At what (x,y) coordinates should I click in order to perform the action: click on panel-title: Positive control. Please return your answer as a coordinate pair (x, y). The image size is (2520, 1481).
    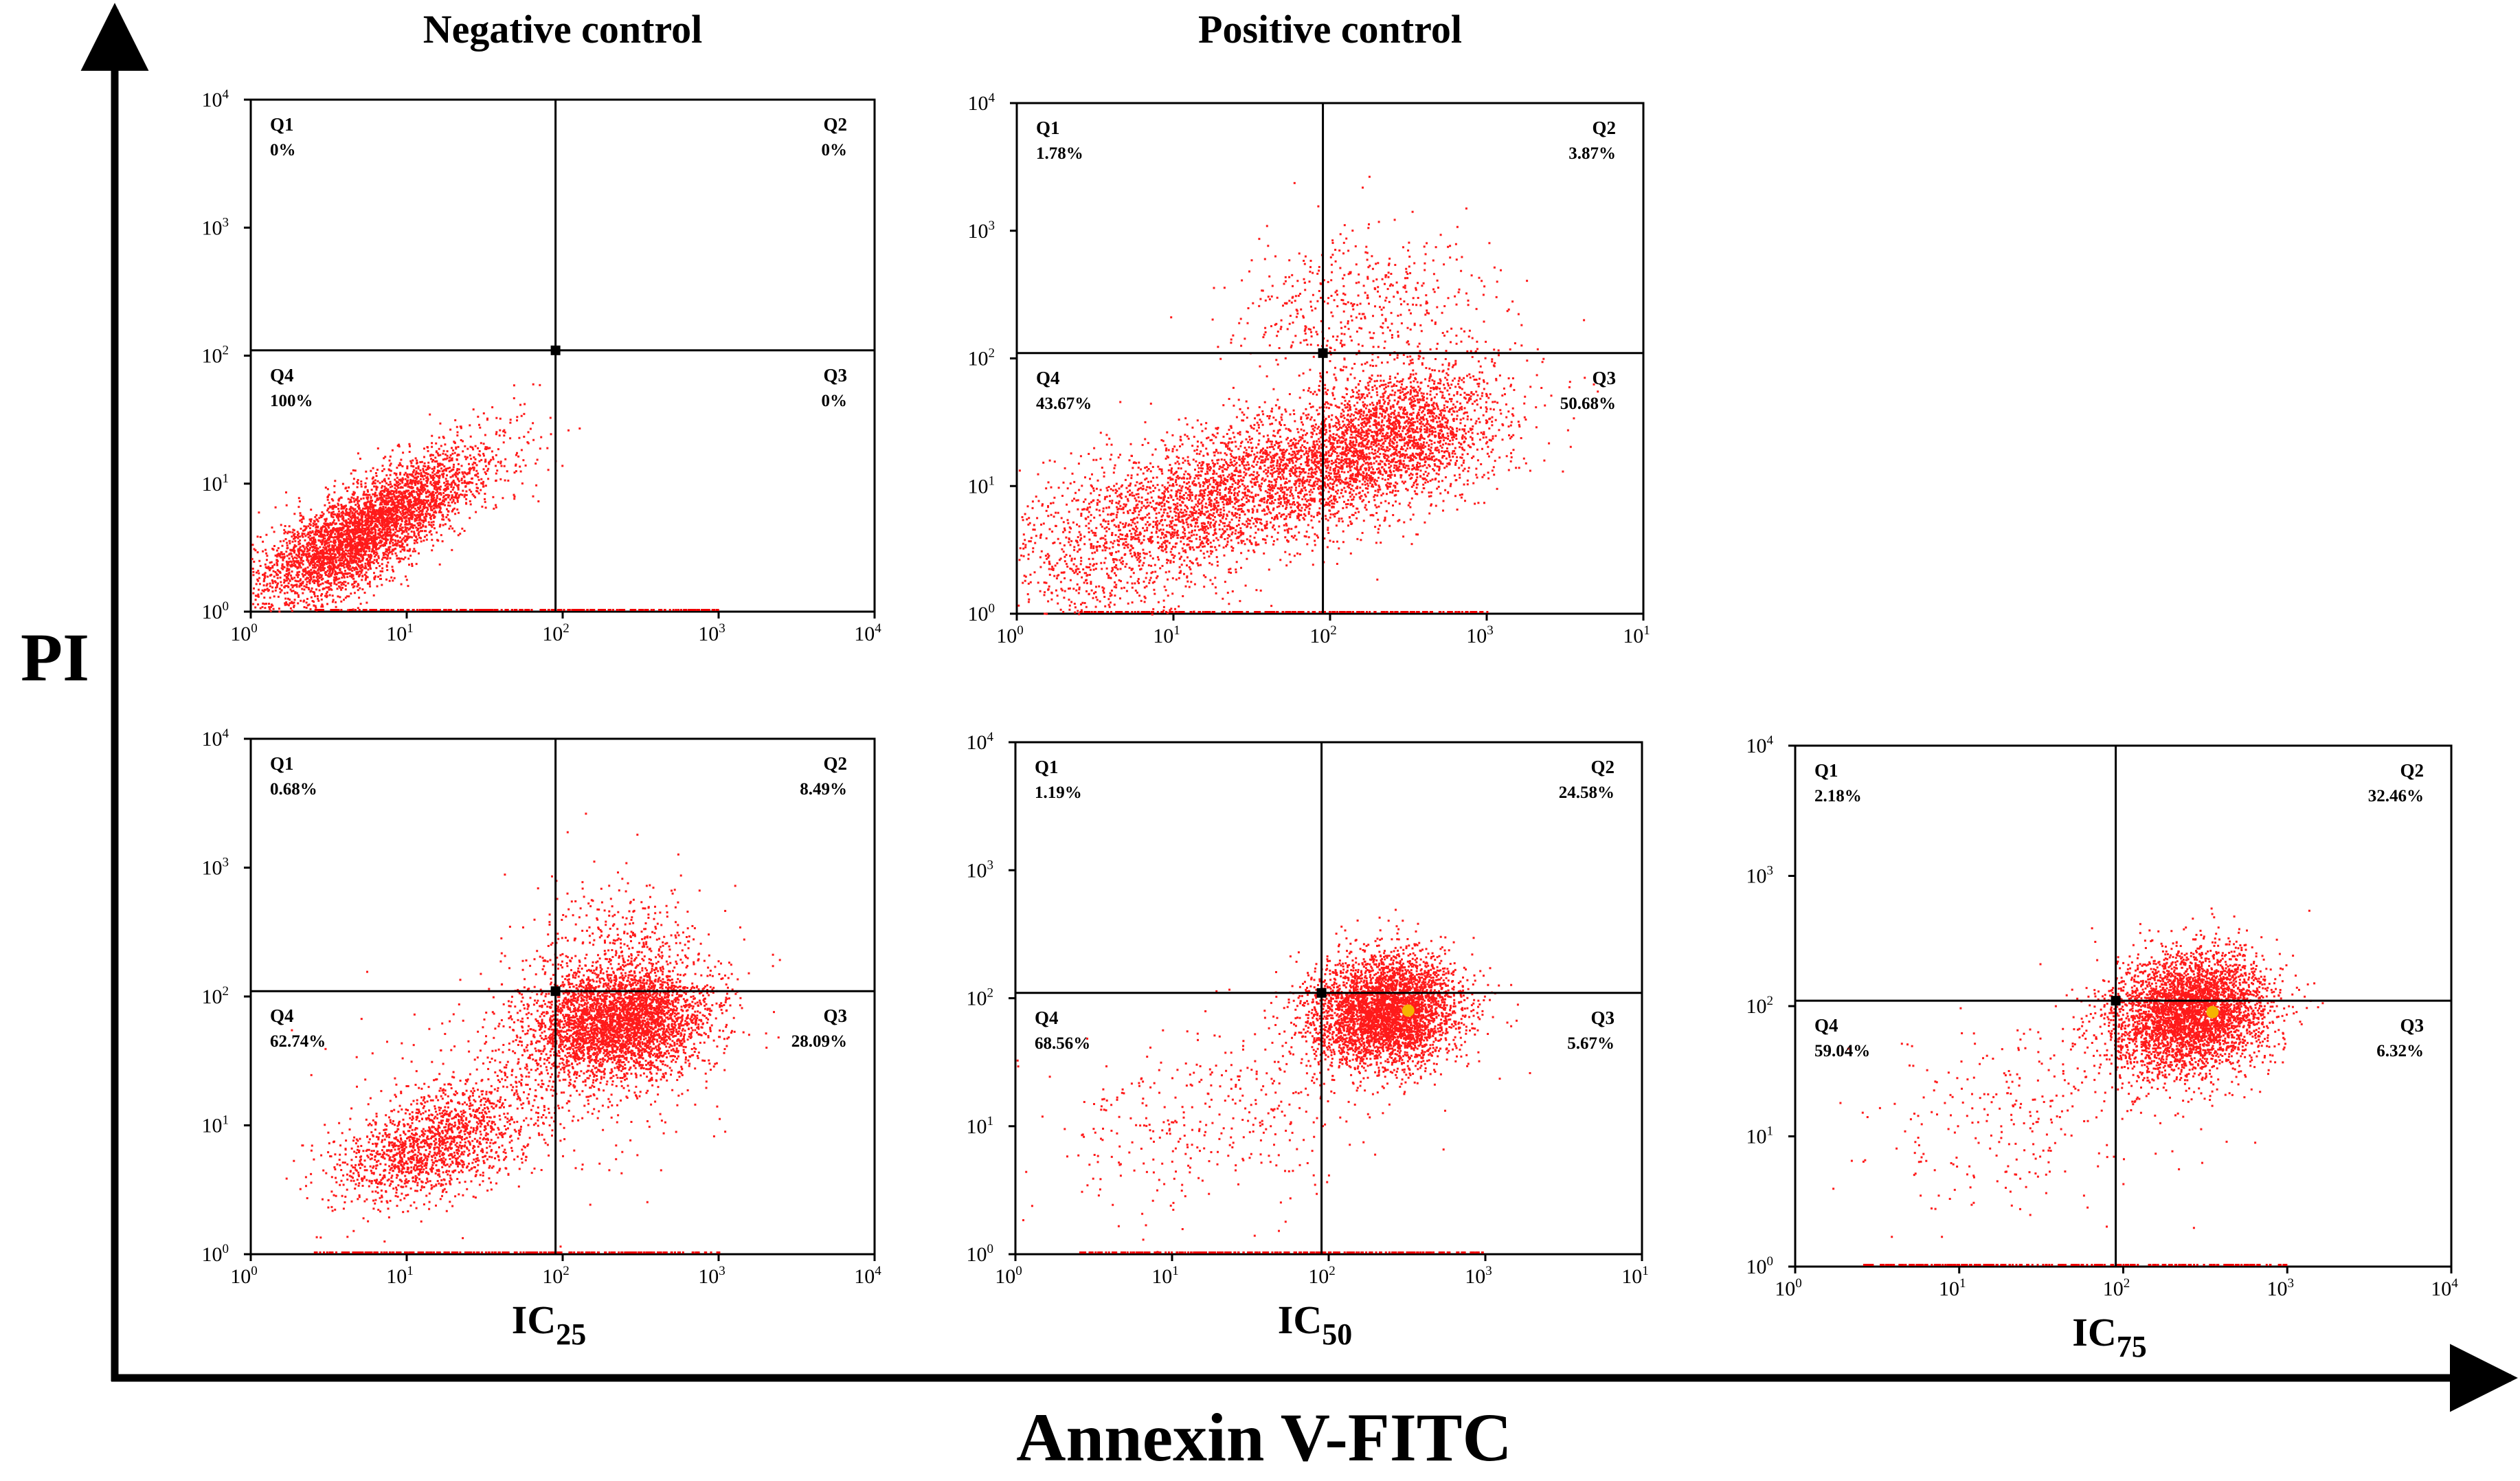
    Looking at the image, I should click on (1330, 29).